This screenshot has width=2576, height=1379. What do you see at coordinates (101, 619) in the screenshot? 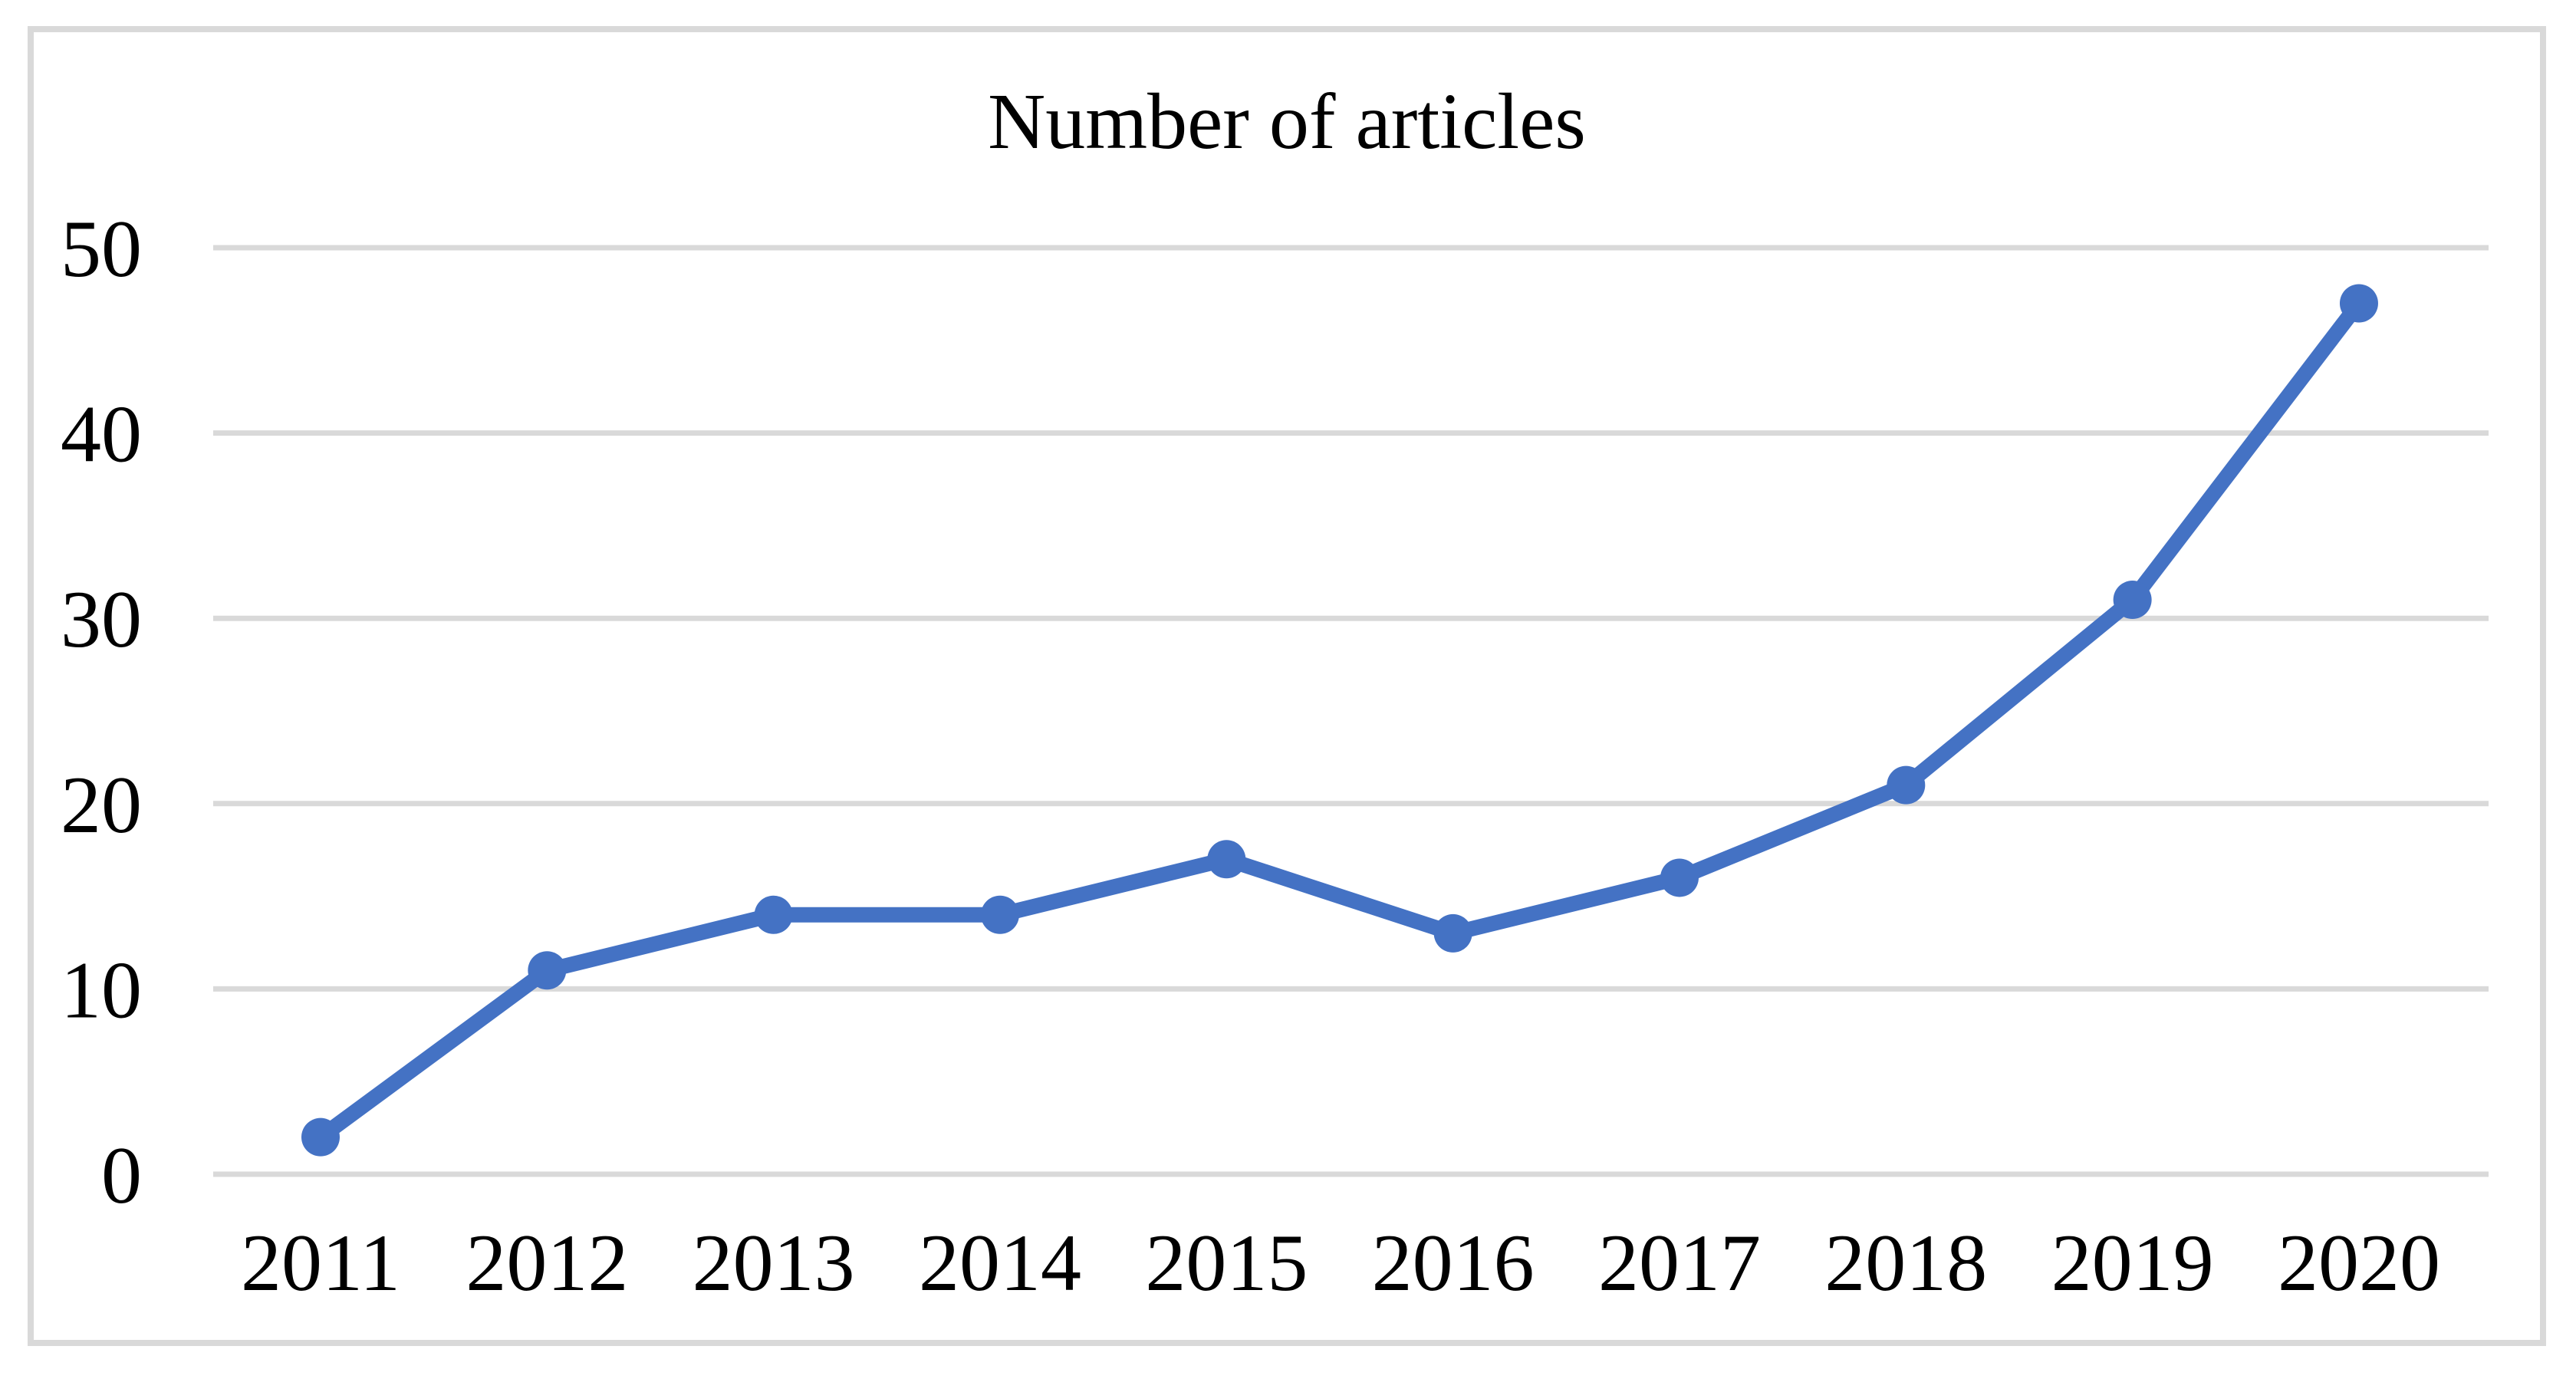
I see `y-axis-tick-label: 30` at bounding box center [101, 619].